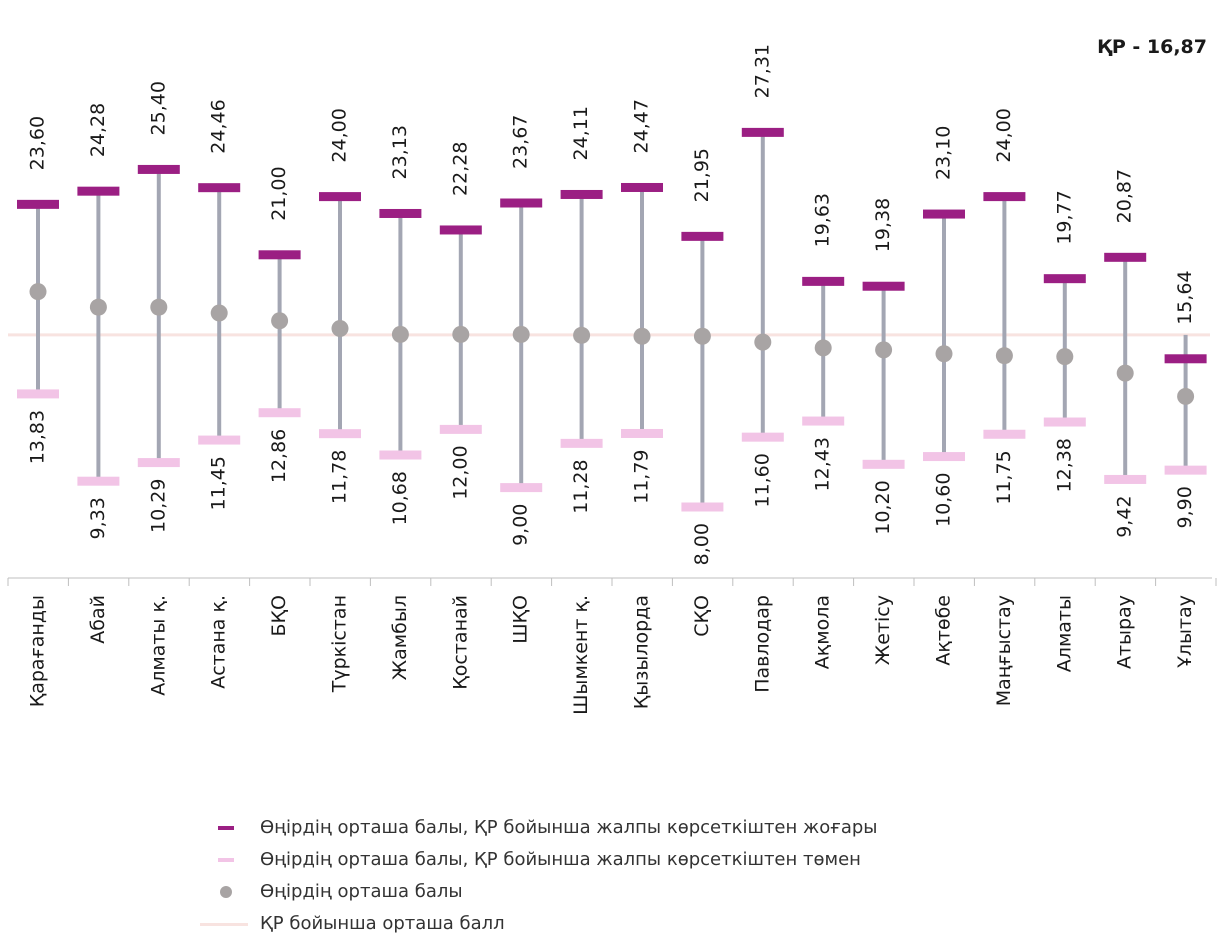 This screenshot has height=952, width=1221. What do you see at coordinates (158, 645) in the screenshot?
I see `category-label: Алматы қ.` at bounding box center [158, 645].